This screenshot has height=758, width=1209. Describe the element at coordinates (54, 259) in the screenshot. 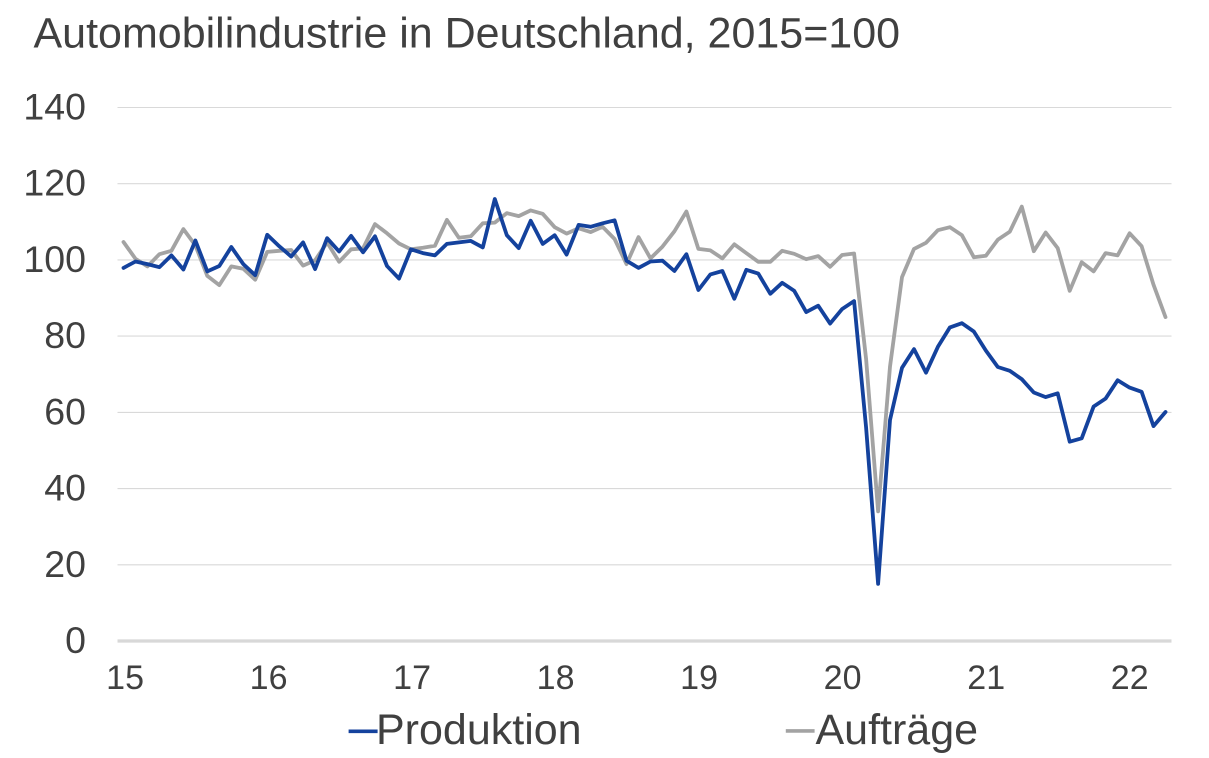

I see `svg-text: 100` at that location.